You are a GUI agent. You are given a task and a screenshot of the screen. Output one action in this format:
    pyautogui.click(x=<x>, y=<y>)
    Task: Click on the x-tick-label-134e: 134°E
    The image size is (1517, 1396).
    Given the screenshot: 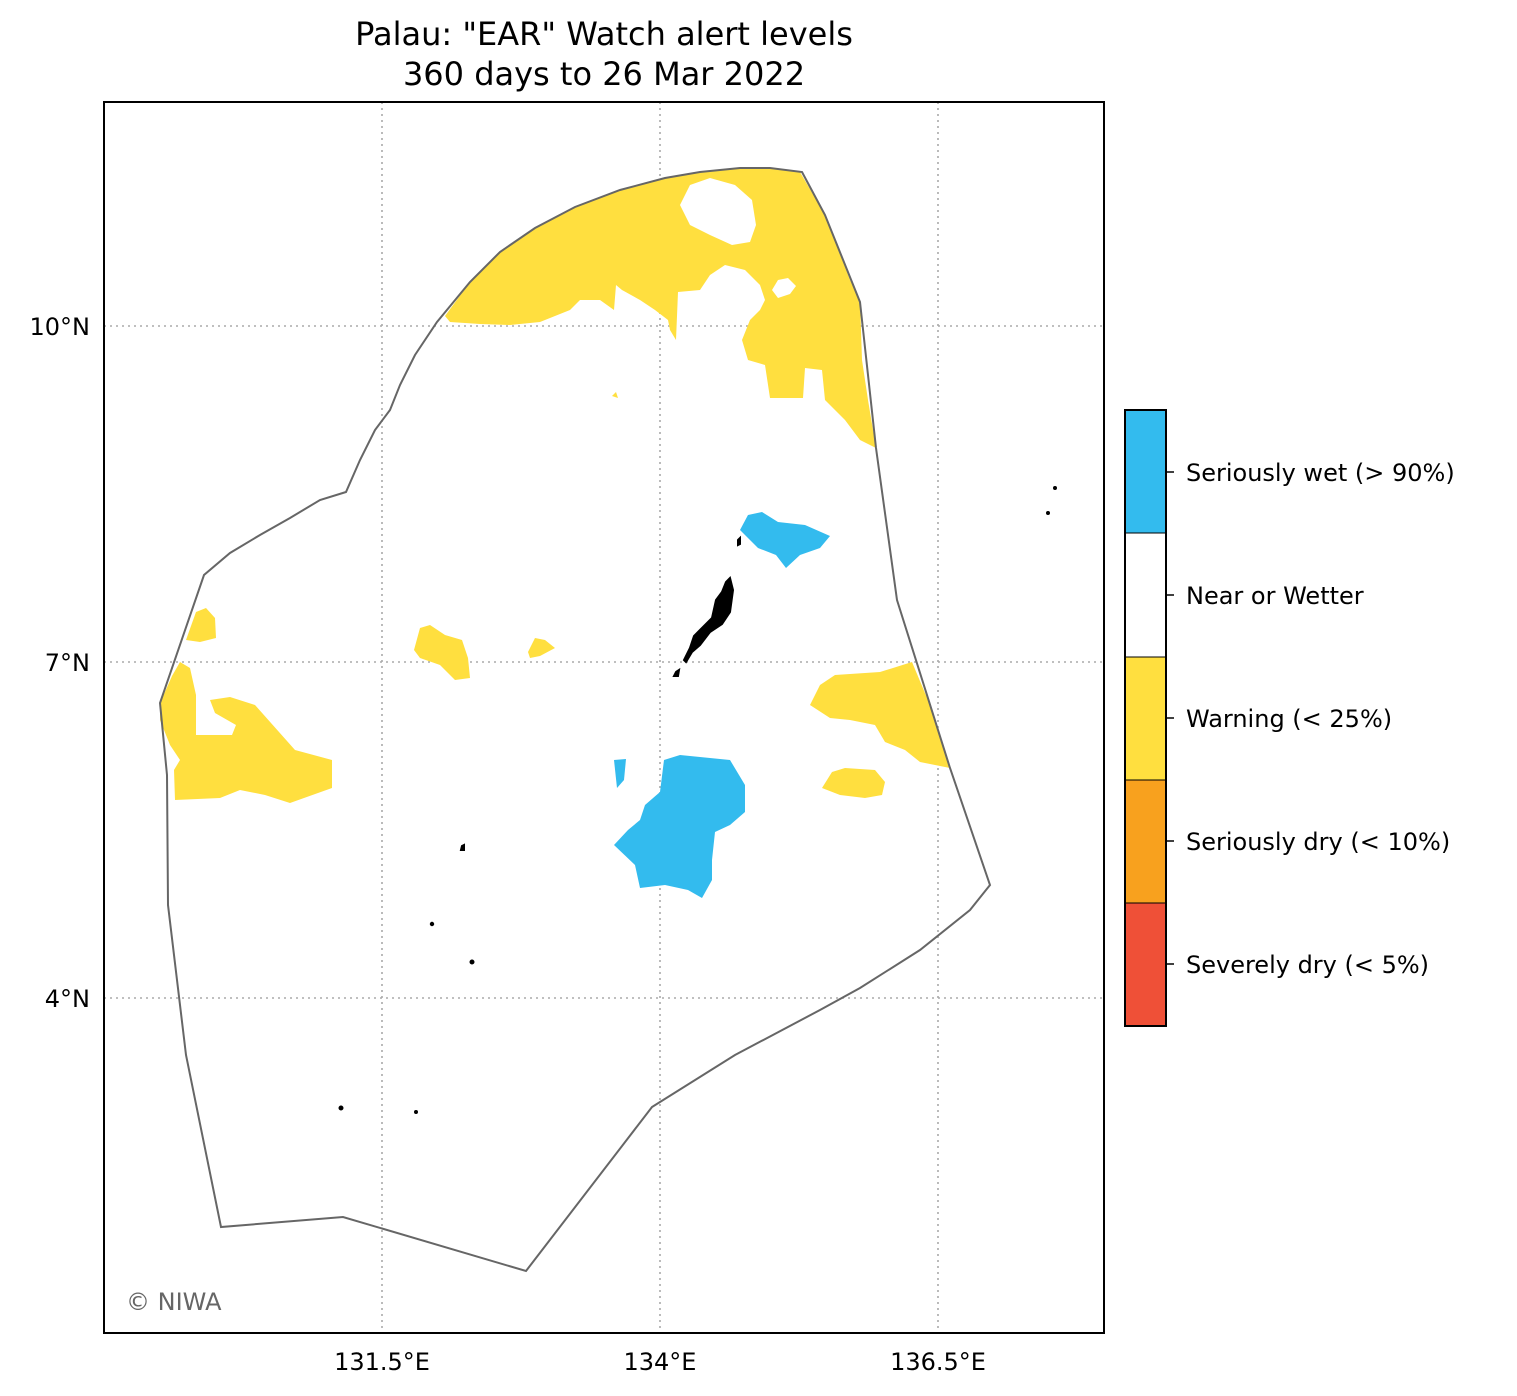 What is the action you would take?
    pyautogui.click(x=660, y=1362)
    